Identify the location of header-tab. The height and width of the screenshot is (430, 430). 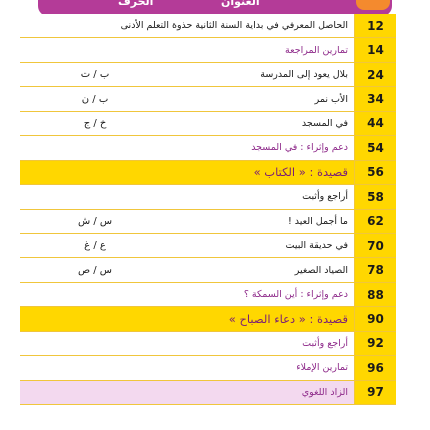
(373, 5).